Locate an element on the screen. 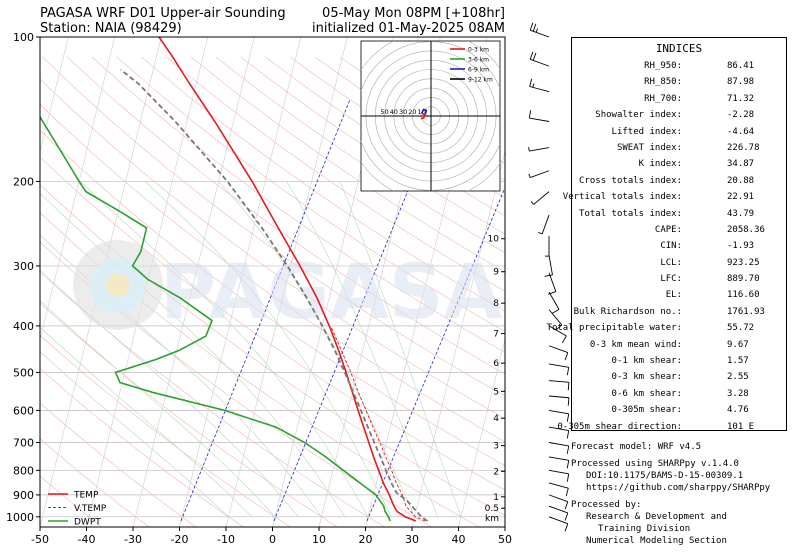 This screenshot has width=802, height=560. index-value: 22.91 is located at coordinates (741, 197).